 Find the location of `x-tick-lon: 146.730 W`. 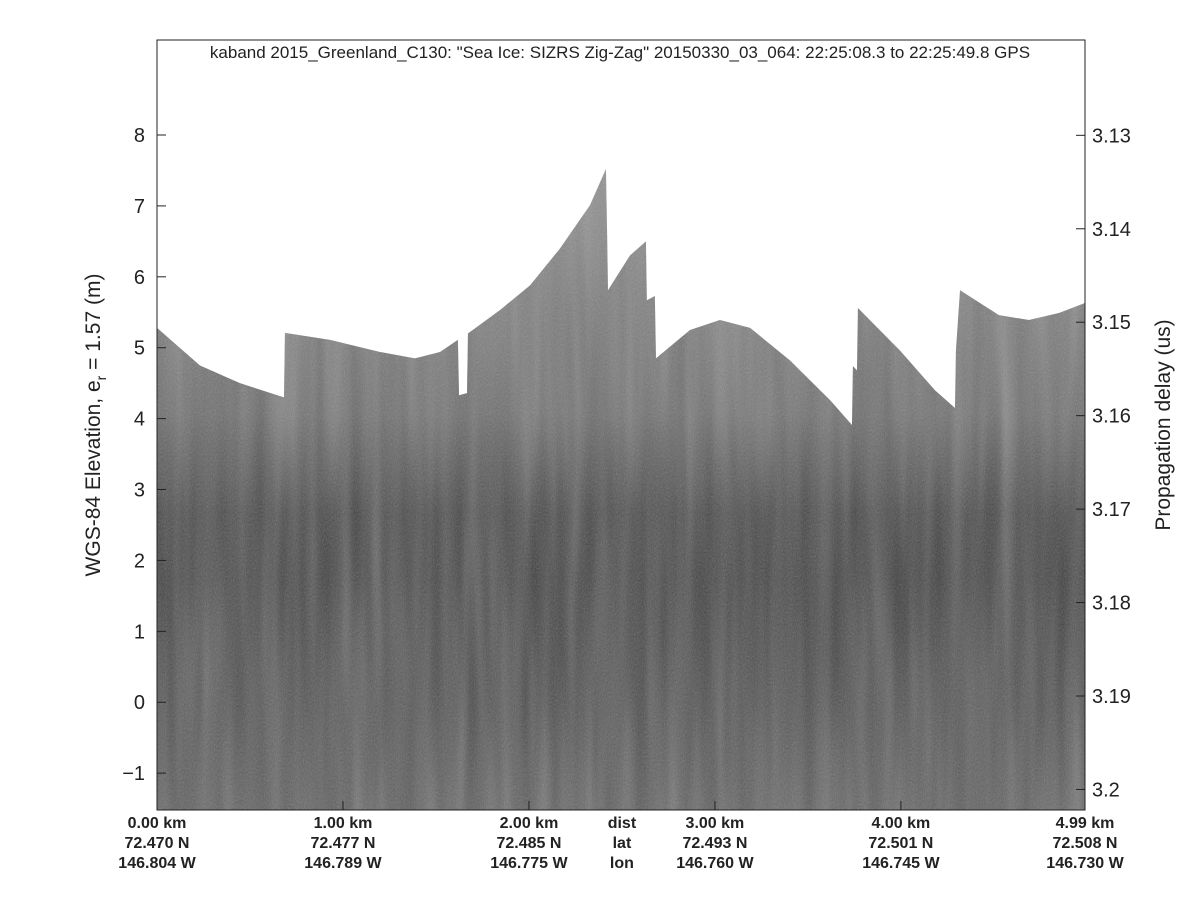

x-tick-lon: 146.730 W is located at coordinates (1085, 863).